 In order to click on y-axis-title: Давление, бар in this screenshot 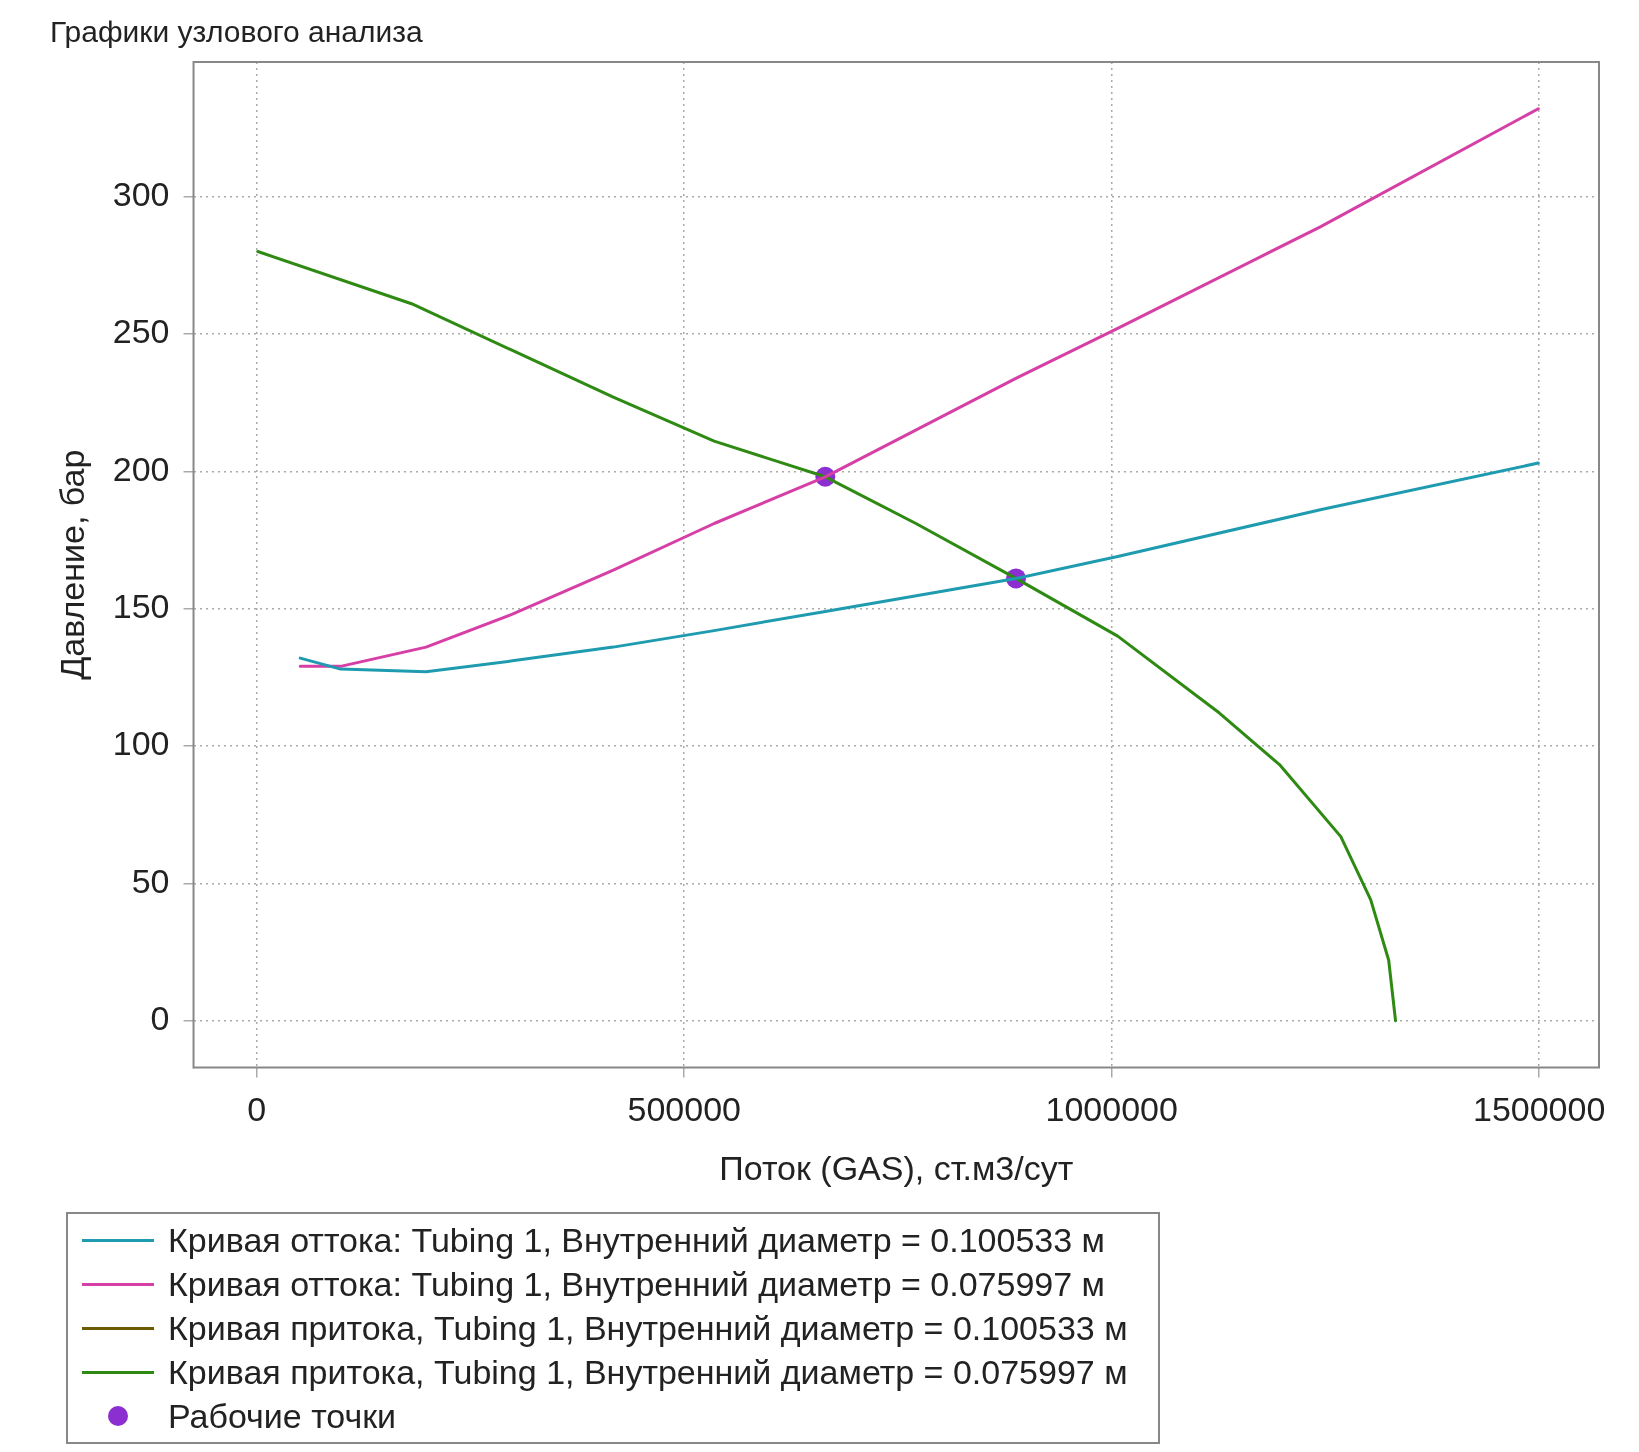, I will do `click(71, 564)`.